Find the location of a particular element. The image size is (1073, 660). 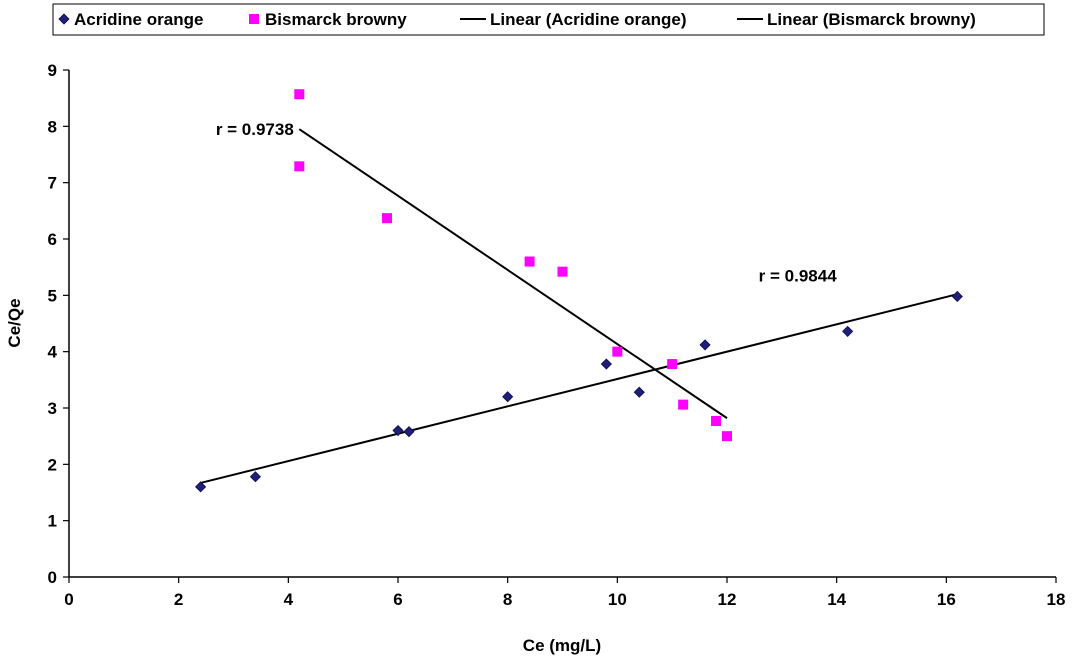

legend-label-linear-bismarck: Linear (Bismarck browny) is located at coordinates (871, 19).